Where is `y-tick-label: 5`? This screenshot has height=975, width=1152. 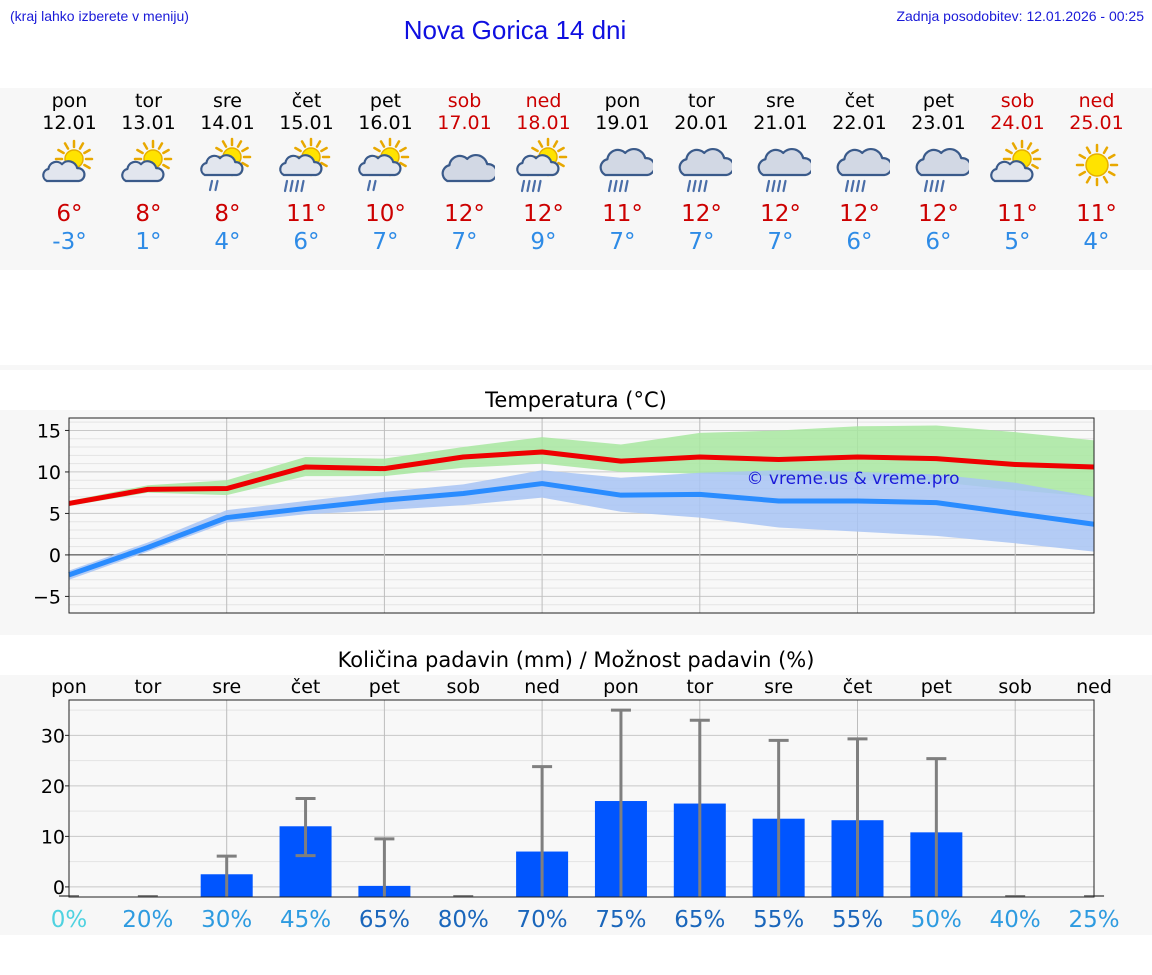 y-tick-label: 5 is located at coordinates (55, 514).